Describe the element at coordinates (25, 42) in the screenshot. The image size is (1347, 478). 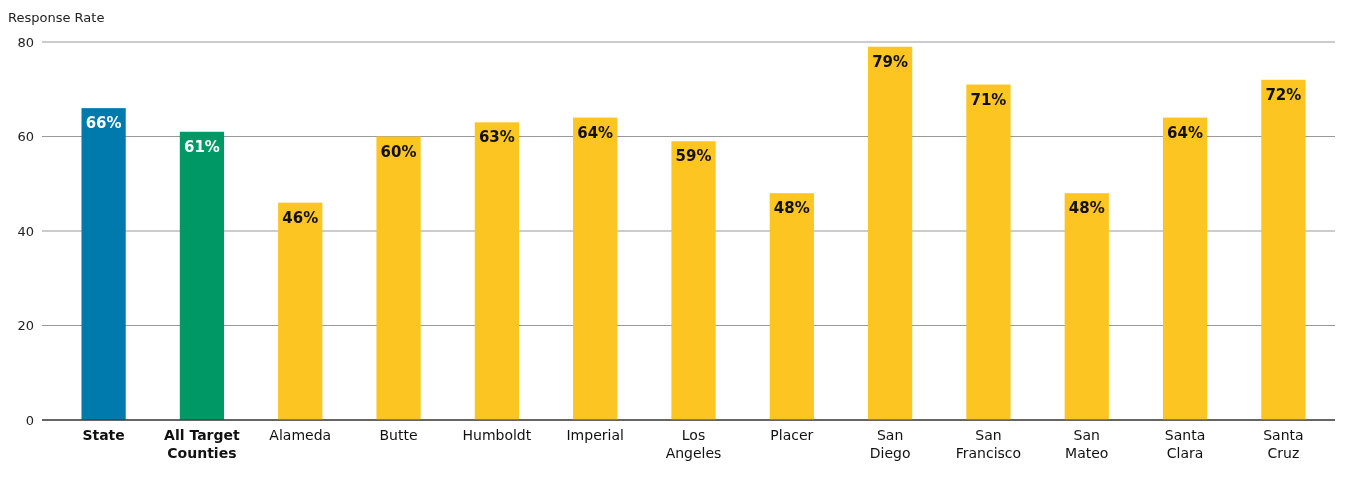
I see `y-tick-label: 80` at that location.